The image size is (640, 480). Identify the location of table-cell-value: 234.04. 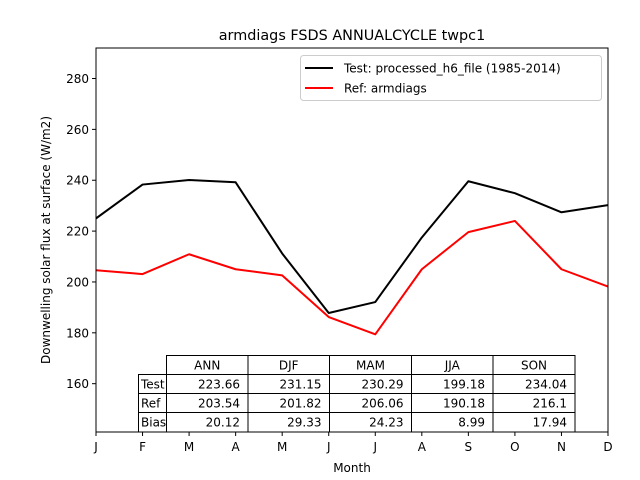
(546, 385).